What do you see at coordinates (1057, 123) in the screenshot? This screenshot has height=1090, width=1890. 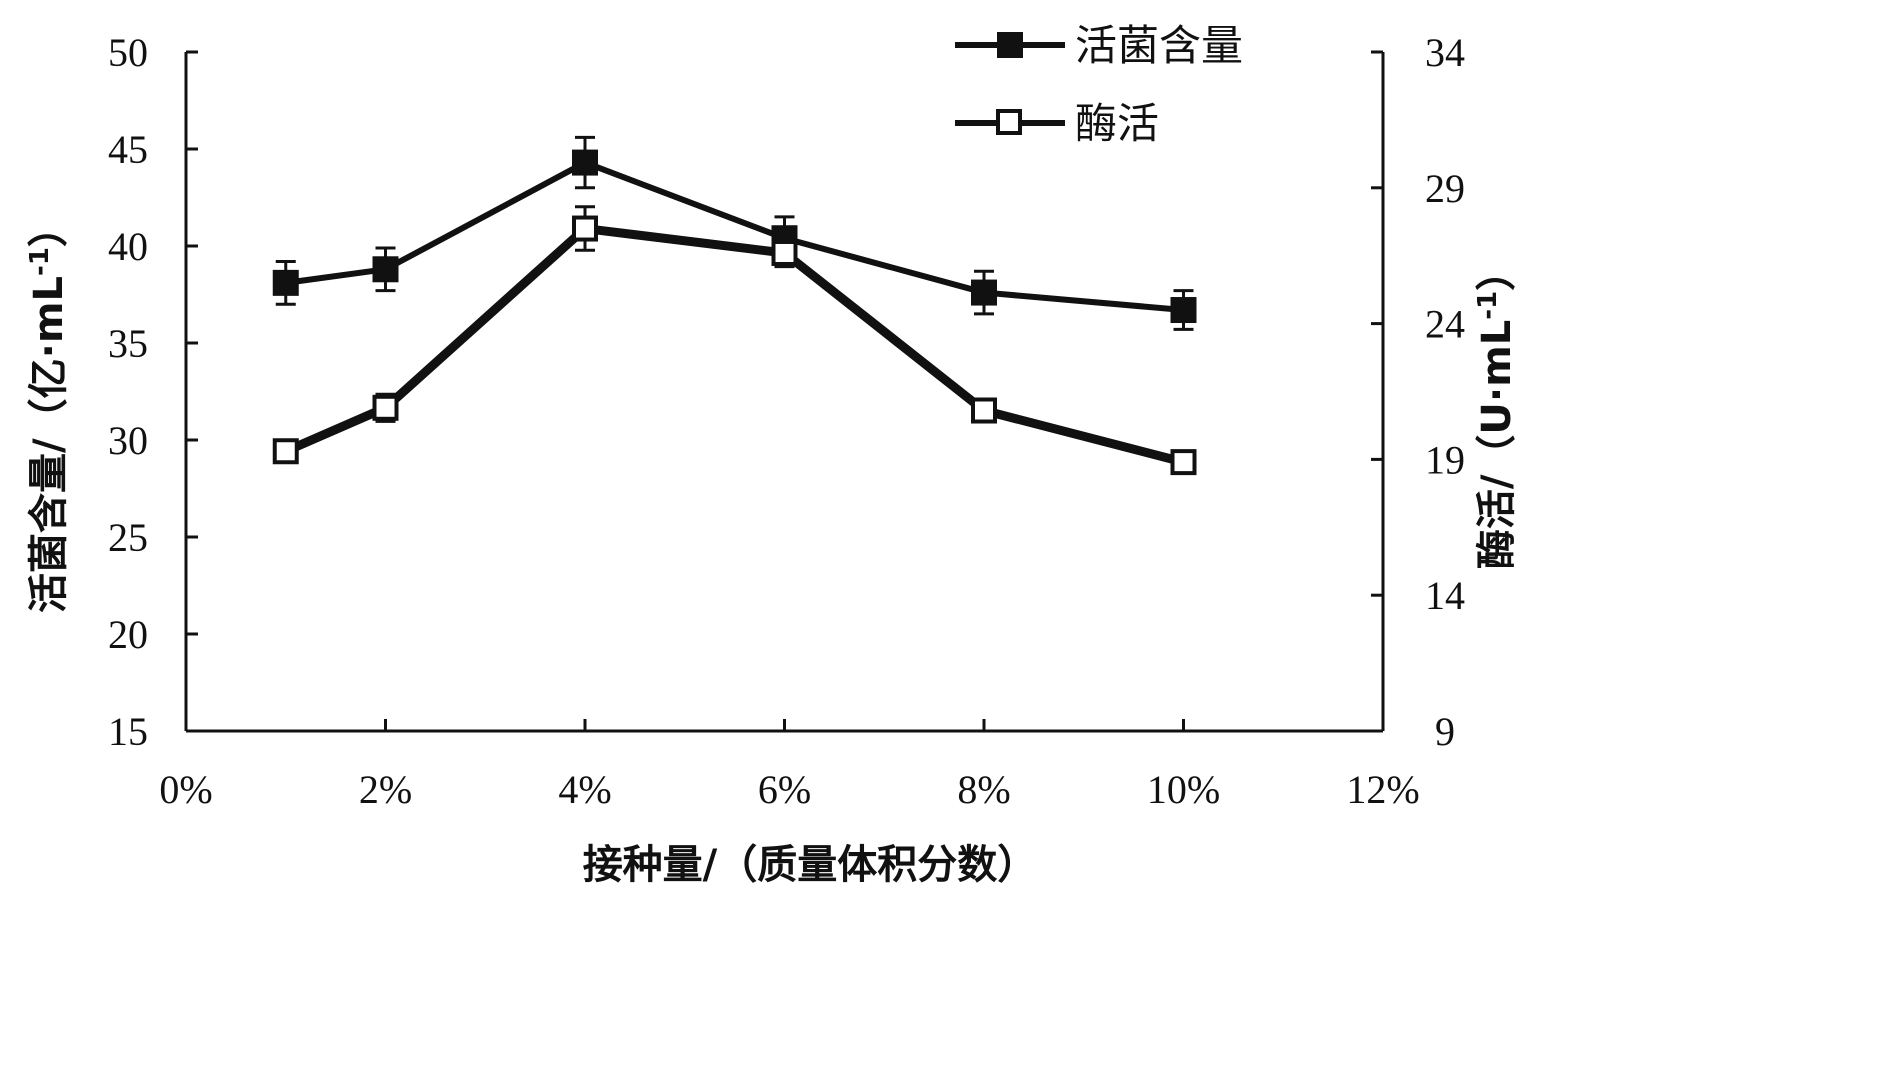 I see `legend-item-enzyme-activity: 酶活` at bounding box center [1057, 123].